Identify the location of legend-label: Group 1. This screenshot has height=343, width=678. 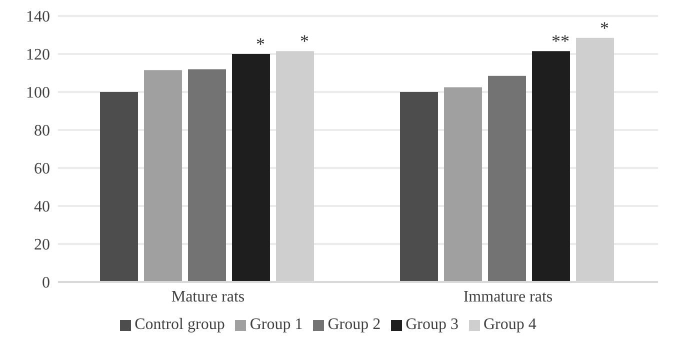
(276, 324).